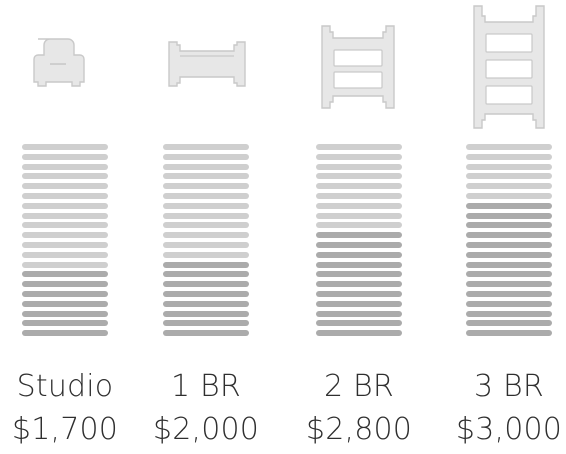 Image resolution: width=566 pixels, height=454 pixels. Describe the element at coordinates (206, 67) in the screenshot. I see `one-bedroom-unit-icon` at that location.